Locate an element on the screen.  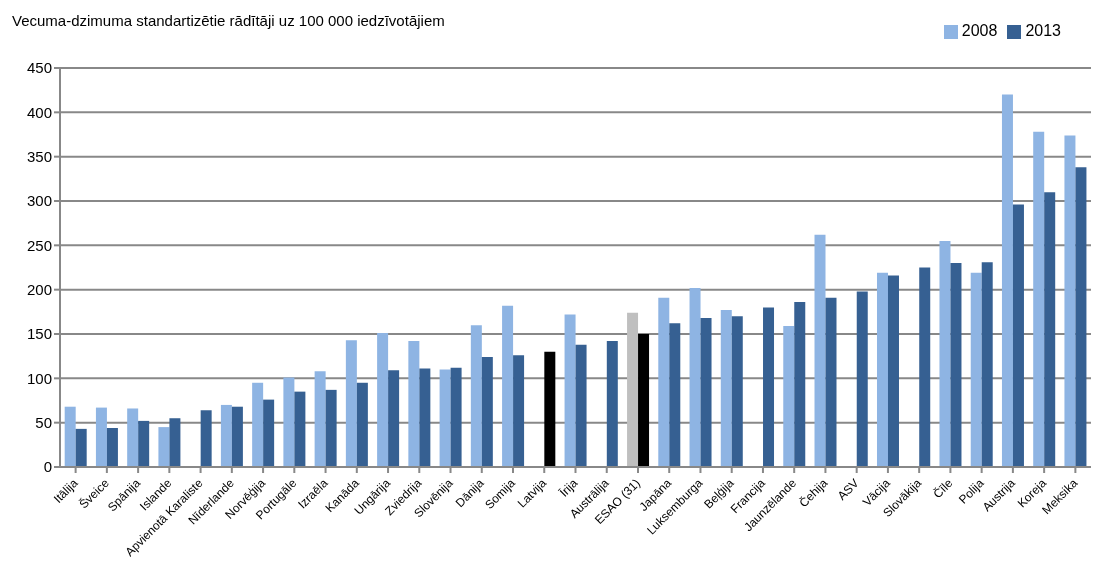
chart-title: Vecuma-dzimuma standartizētie rādītāji uz 100 000 iedzīvotājiem is located at coordinates (228, 20).